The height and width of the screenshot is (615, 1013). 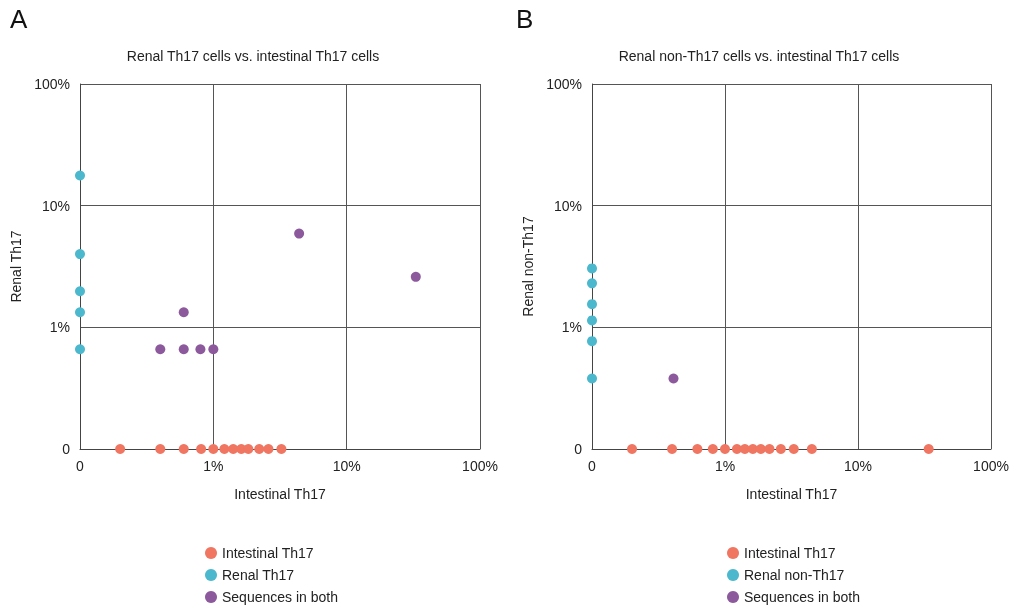 What do you see at coordinates (253, 56) in the screenshot?
I see `chart-title: Renal Th17 cells vs. intestinal Th17 cells` at bounding box center [253, 56].